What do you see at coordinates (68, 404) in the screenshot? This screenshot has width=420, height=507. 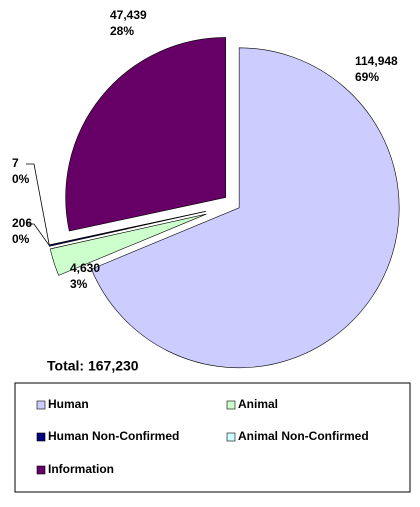 I see `legend-label: Human` at bounding box center [68, 404].